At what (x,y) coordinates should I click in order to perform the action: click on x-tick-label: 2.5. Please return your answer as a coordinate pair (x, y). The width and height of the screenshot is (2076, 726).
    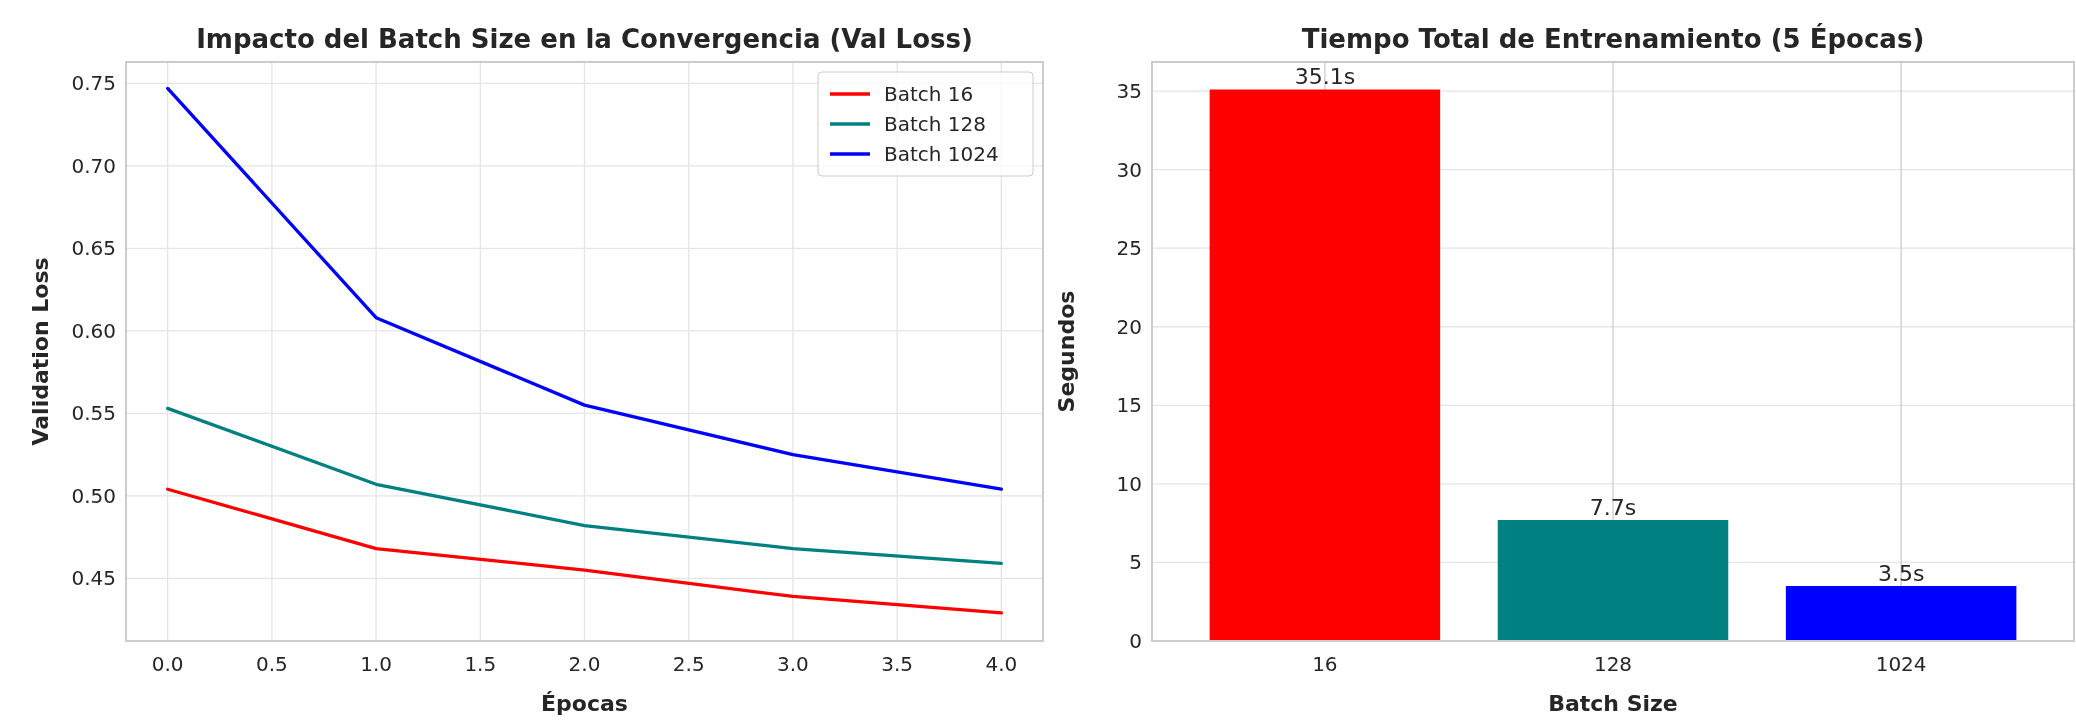
    Looking at the image, I should click on (688, 664).